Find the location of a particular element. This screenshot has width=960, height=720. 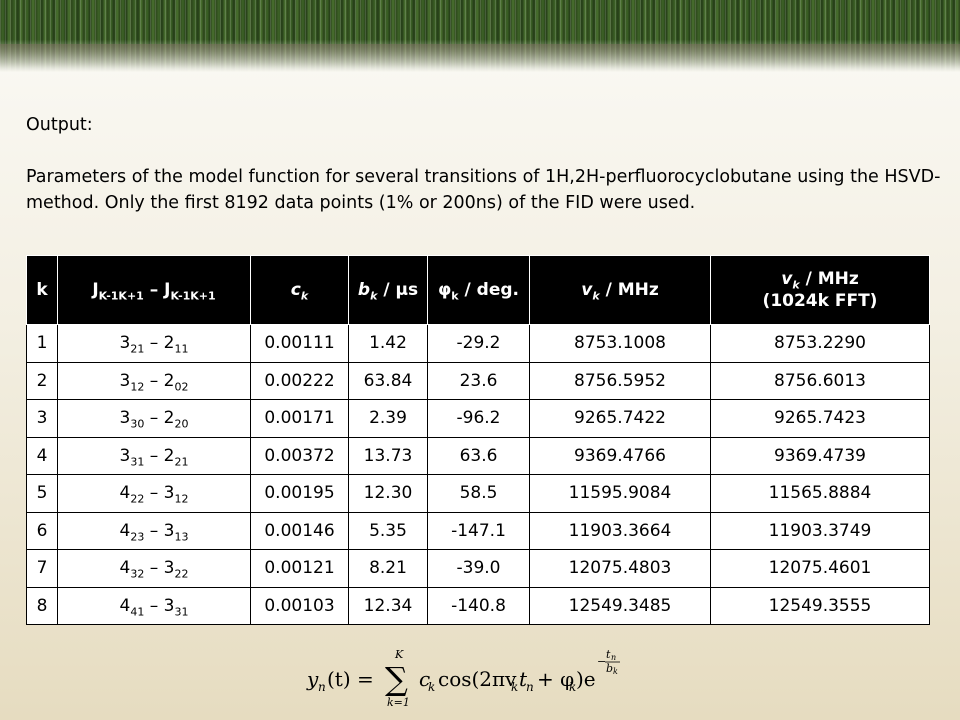

header-ck-main: c is located at coordinates (295, 290).